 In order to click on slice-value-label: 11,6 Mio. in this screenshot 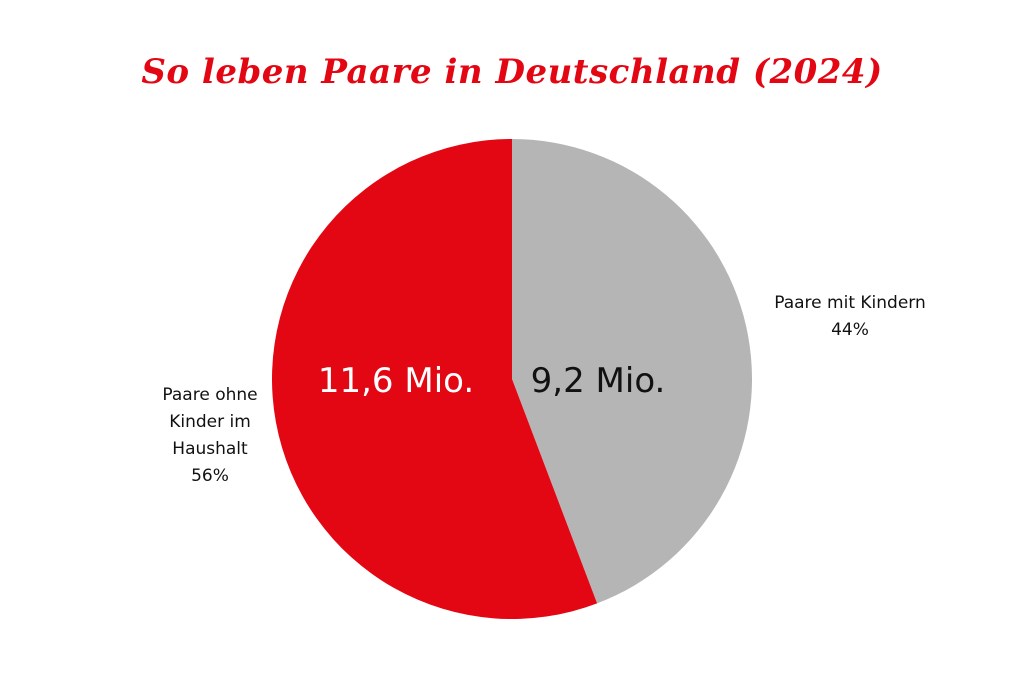, I will do `click(396, 381)`.